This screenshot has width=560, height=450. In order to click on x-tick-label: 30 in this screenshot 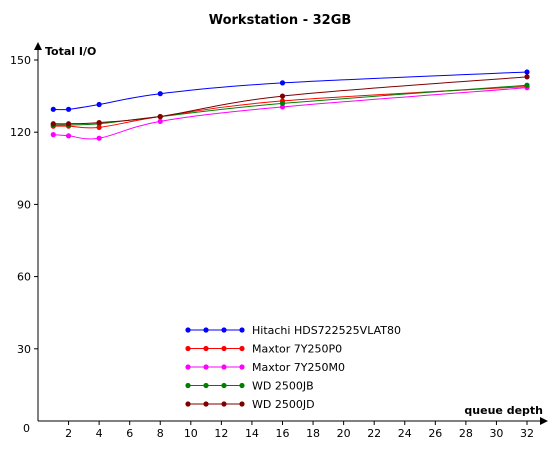, I will do `click(496, 433)`.